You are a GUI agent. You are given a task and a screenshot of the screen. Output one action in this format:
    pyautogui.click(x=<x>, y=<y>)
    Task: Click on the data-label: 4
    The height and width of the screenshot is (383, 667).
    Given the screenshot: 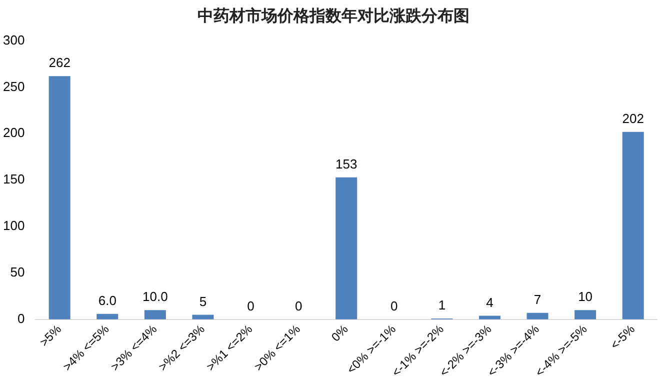 What is the action you would take?
    pyautogui.click(x=490, y=302)
    